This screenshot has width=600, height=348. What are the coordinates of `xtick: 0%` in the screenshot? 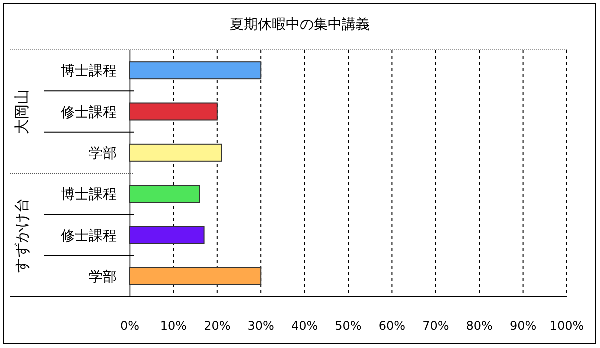 It's located at (130, 326).